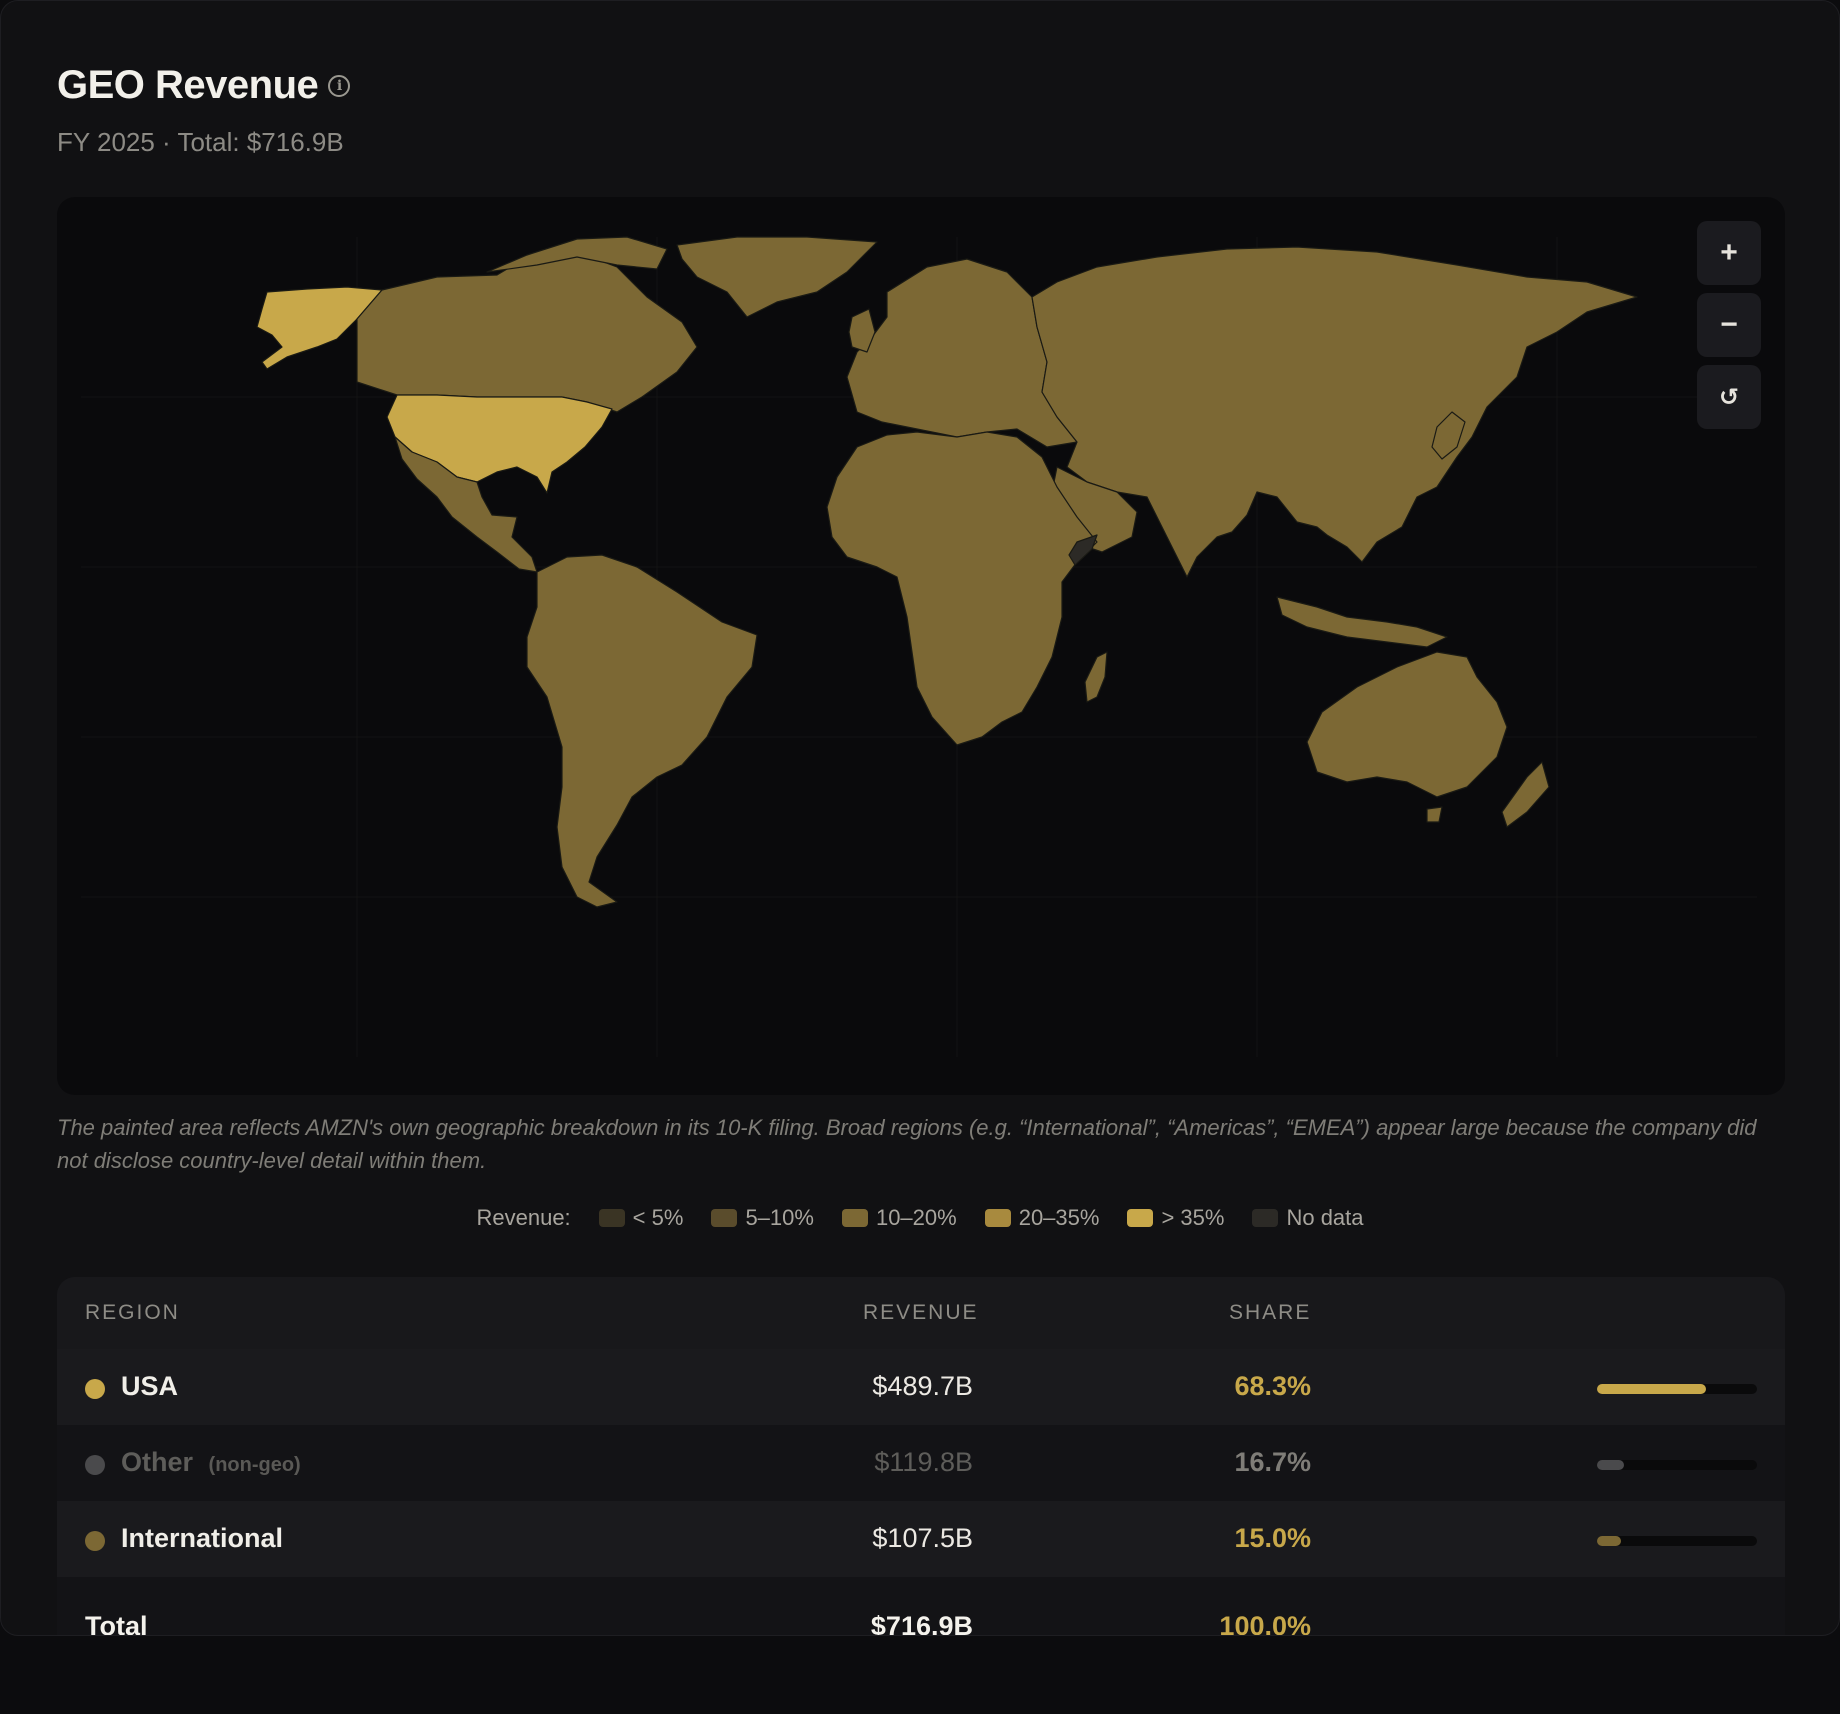 Image resolution: width=1840 pixels, height=1714 pixels. I want to click on region-madagascar, so click(1096, 677).